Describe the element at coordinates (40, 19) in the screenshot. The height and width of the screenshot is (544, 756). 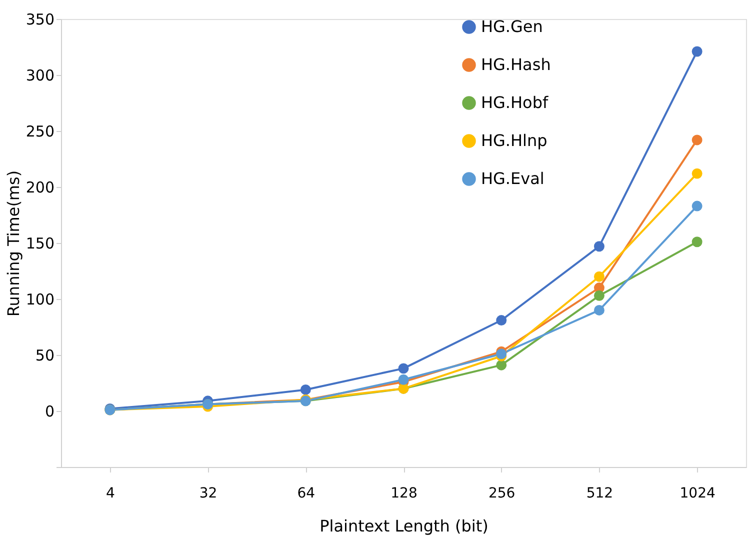
I see `y-tick-label: 350` at that location.